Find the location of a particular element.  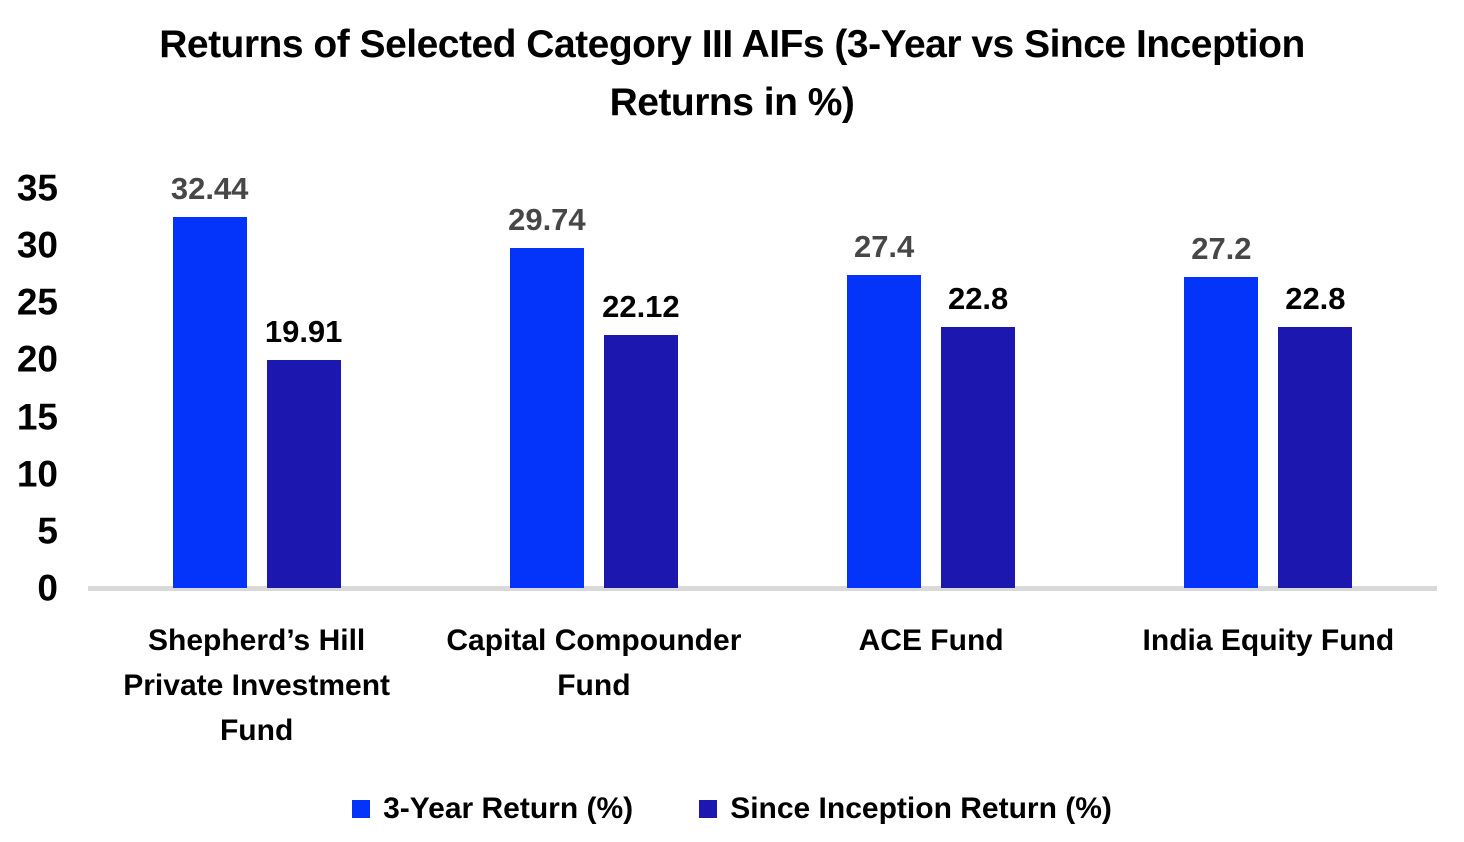

category-label: Capital Compounder Fund is located at coordinates (594, 663).